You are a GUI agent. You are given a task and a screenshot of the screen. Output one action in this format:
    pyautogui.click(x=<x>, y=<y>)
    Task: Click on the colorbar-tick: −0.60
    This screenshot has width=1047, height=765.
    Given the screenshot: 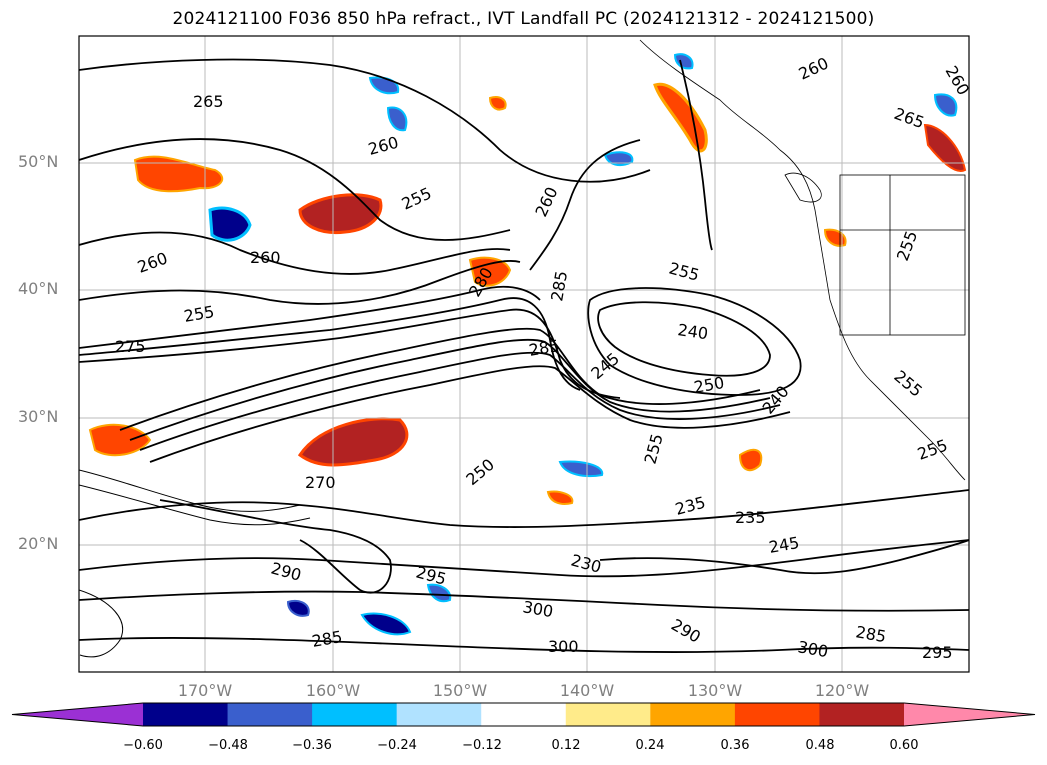 What is the action you would take?
    pyautogui.click(x=143, y=745)
    